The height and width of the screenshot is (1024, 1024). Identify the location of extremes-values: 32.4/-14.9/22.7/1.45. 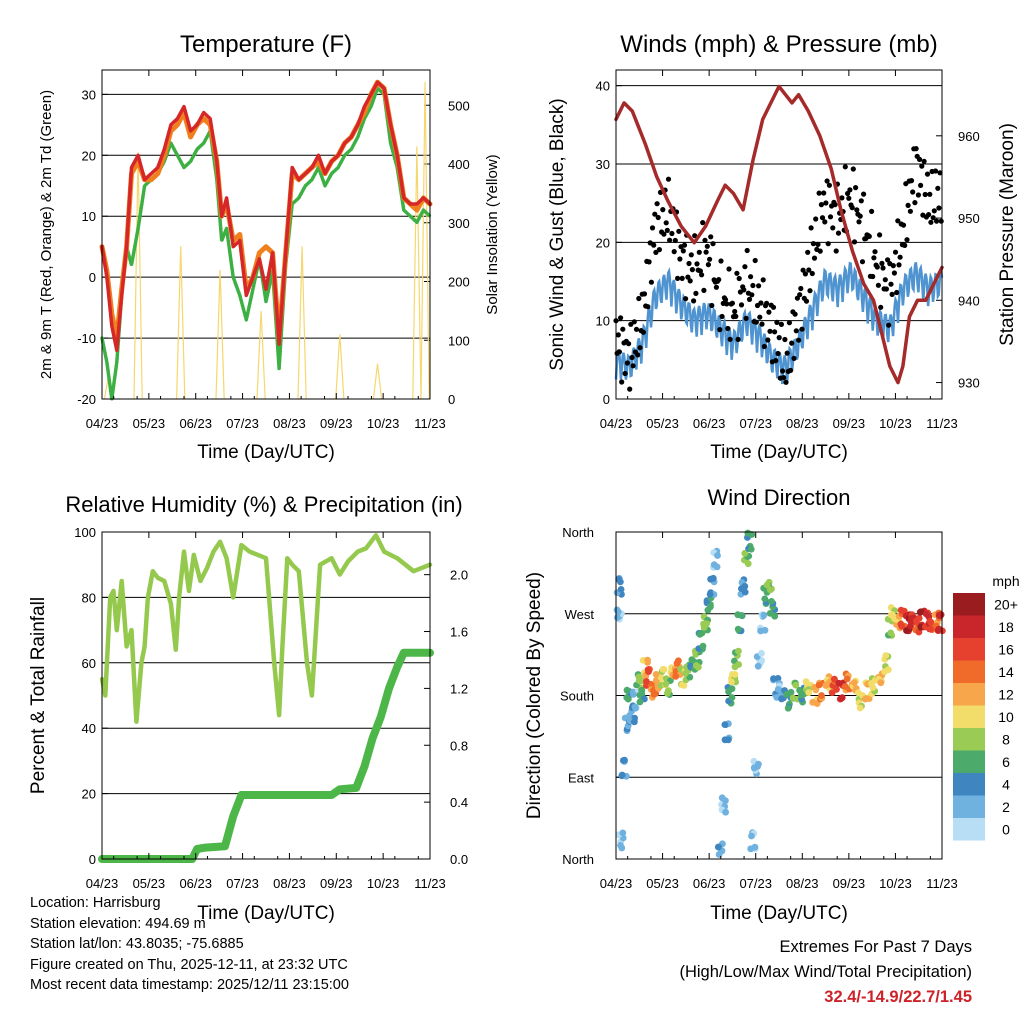
(898, 997).